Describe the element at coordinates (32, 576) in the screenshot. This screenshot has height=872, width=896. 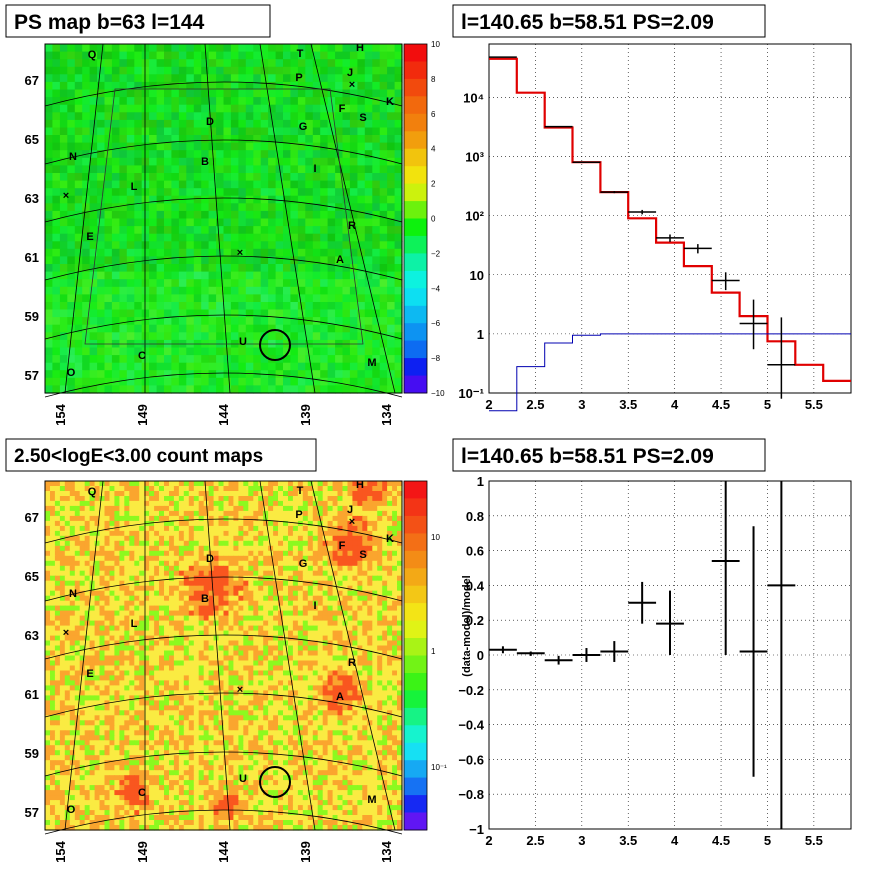
I see `y-tick-label: 65` at that location.